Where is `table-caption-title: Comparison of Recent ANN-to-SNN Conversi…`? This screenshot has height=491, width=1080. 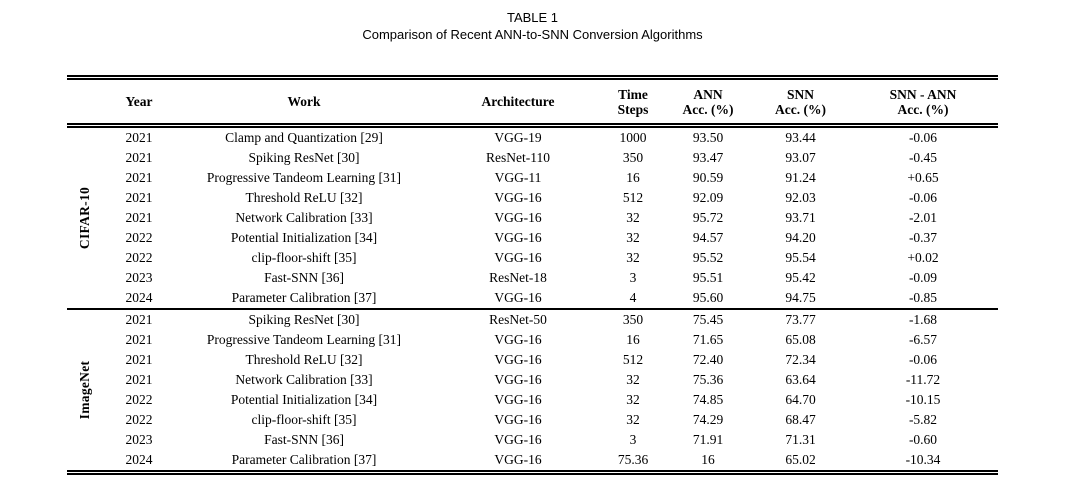 table-caption-title: Comparison of Recent ANN-to-SNN Conversi… is located at coordinates (532, 34).